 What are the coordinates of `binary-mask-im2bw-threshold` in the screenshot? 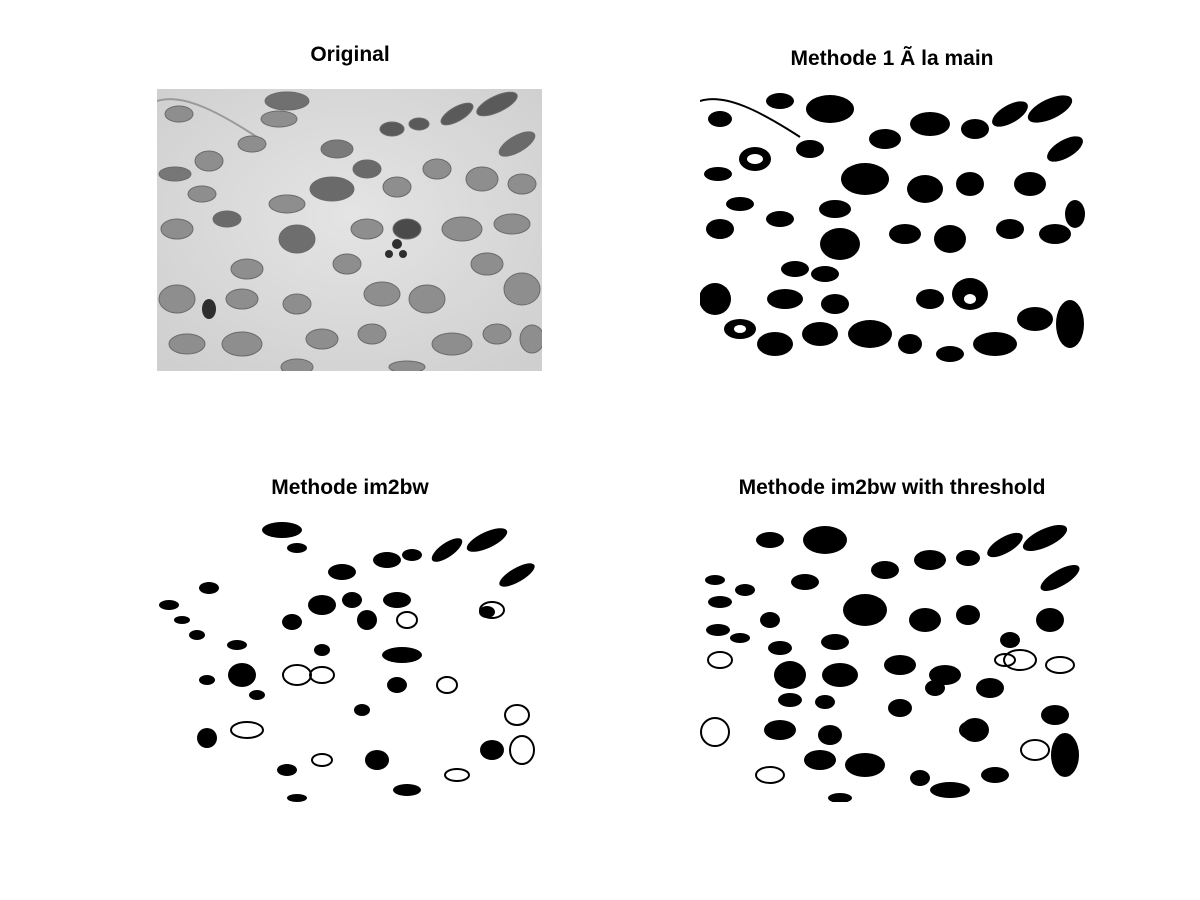 It's located at (892, 661).